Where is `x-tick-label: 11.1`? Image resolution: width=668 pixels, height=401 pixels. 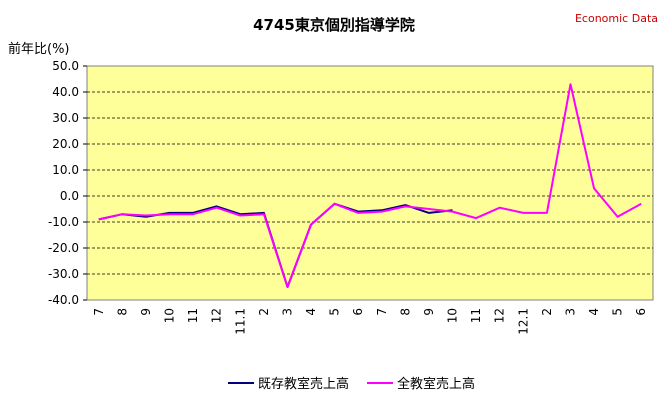 x-tick-label: 11.1 is located at coordinates (240, 321).